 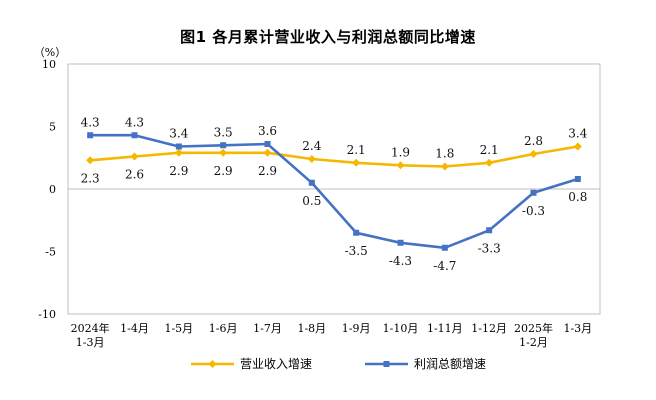 What do you see at coordinates (52, 189) in the screenshot?
I see `y-tick-label: 0` at bounding box center [52, 189].